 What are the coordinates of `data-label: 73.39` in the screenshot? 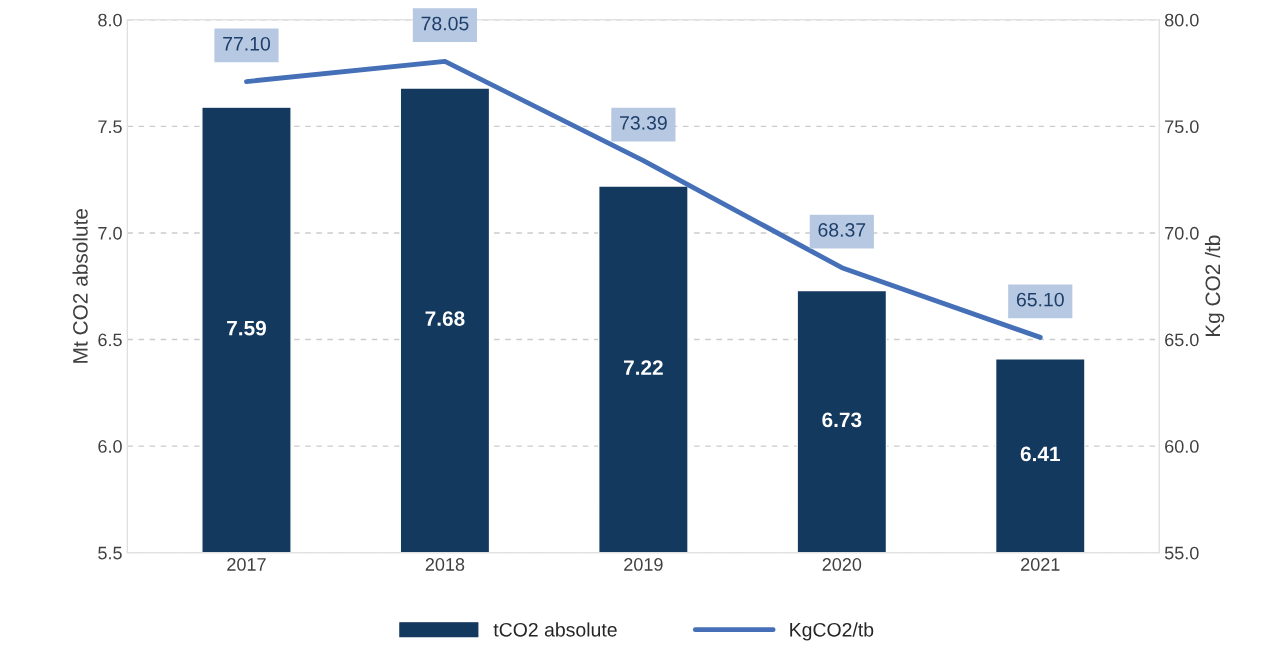 It's located at (643, 123).